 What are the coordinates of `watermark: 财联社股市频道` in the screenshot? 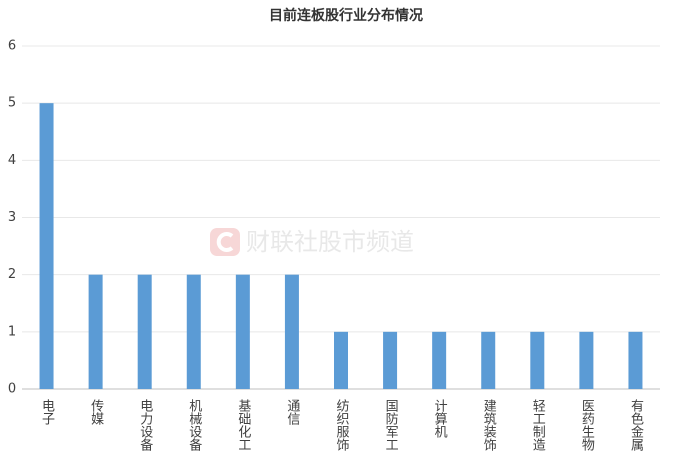 It's located at (312, 242).